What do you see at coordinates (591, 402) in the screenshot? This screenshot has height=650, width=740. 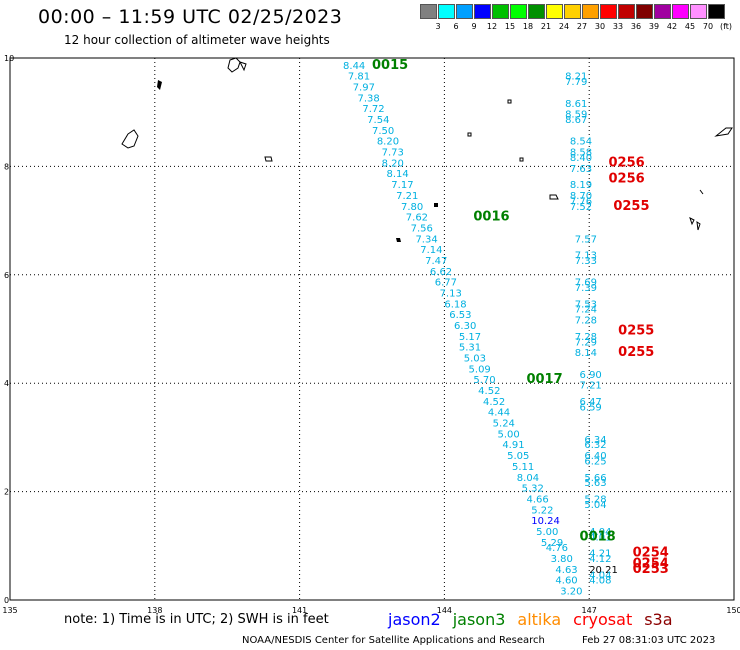 I see `wave-height-value: 6.47` at bounding box center [591, 402].